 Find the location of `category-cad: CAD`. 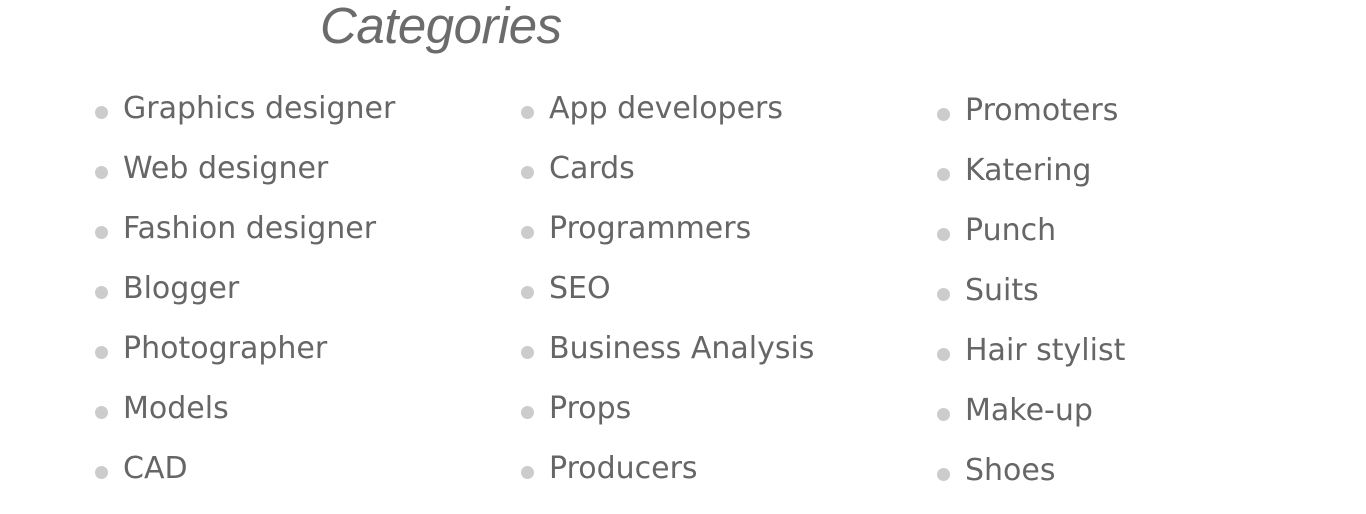

category-cad: CAD is located at coordinates (245, 482).